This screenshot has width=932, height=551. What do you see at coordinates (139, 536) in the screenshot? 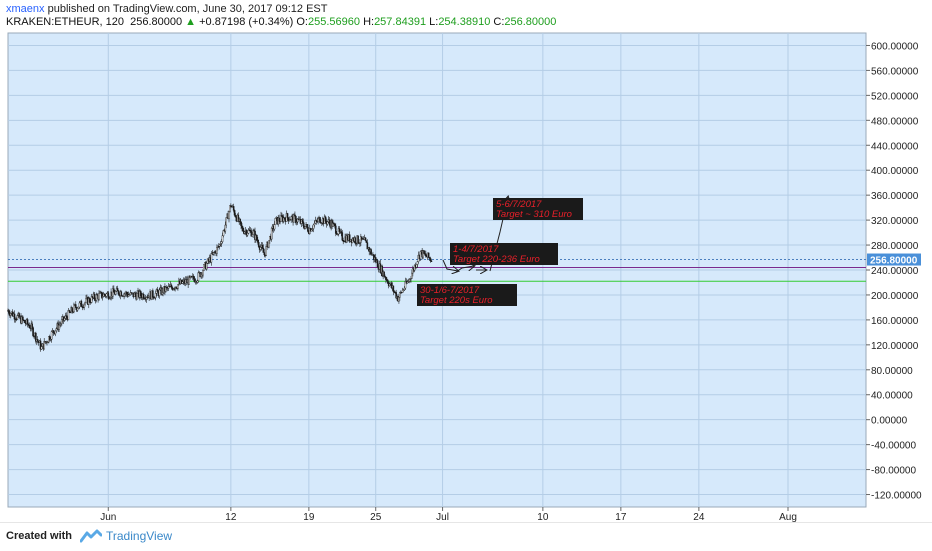
I see `tradingview-brand: TradingView` at bounding box center [139, 536].